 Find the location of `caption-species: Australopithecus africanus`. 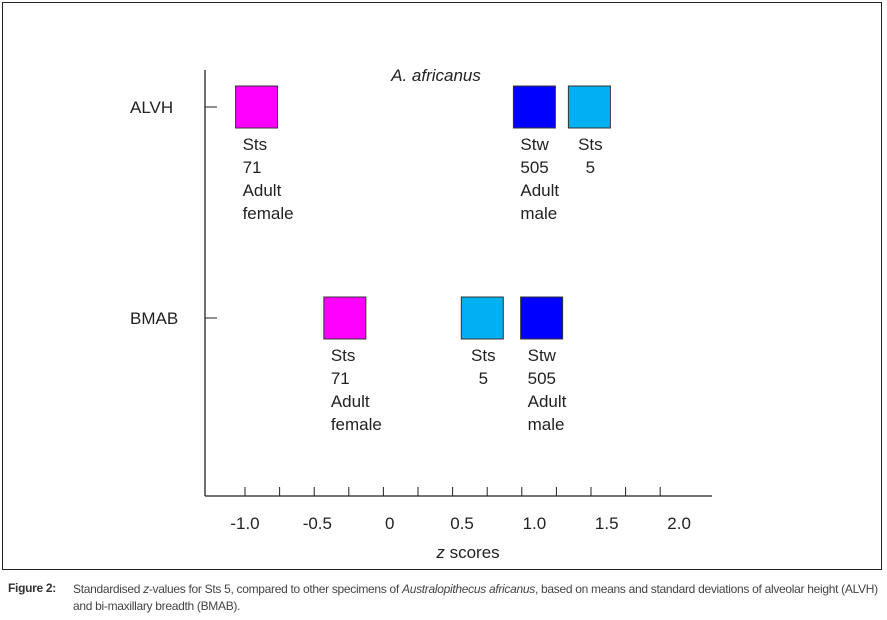

caption-species: Australopithecus africanus is located at coordinates (468, 589).